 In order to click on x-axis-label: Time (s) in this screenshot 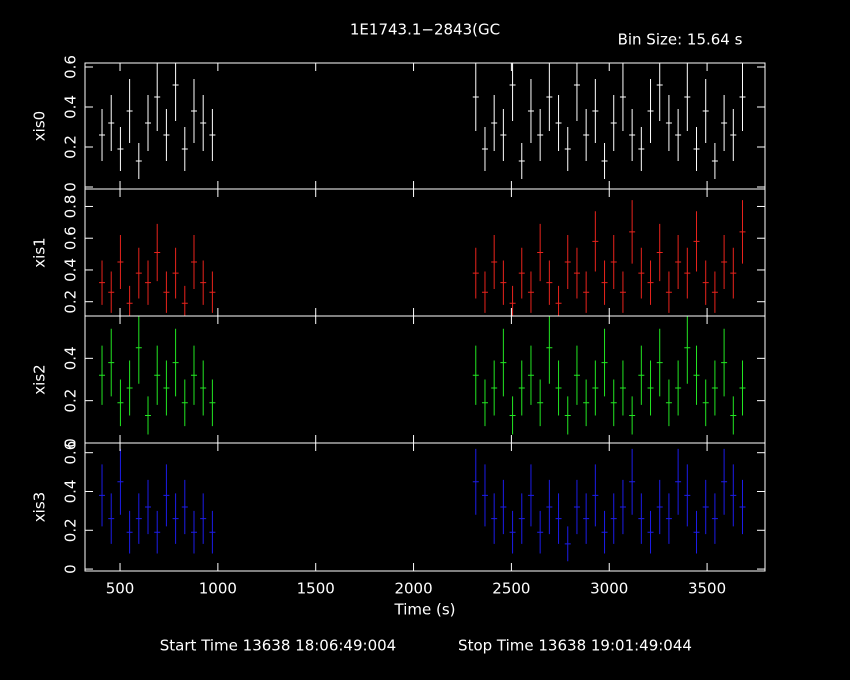, I will do `click(425, 610)`.